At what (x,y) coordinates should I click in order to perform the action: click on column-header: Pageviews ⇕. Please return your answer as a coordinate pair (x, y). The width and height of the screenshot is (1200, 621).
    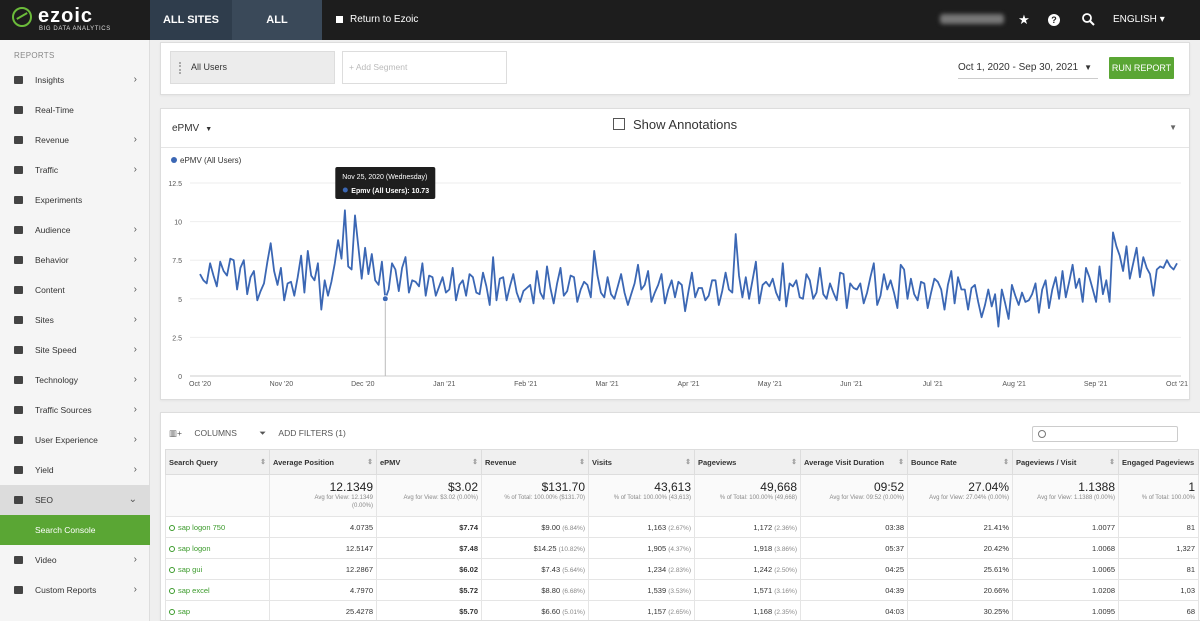
    Looking at the image, I should click on (747, 462).